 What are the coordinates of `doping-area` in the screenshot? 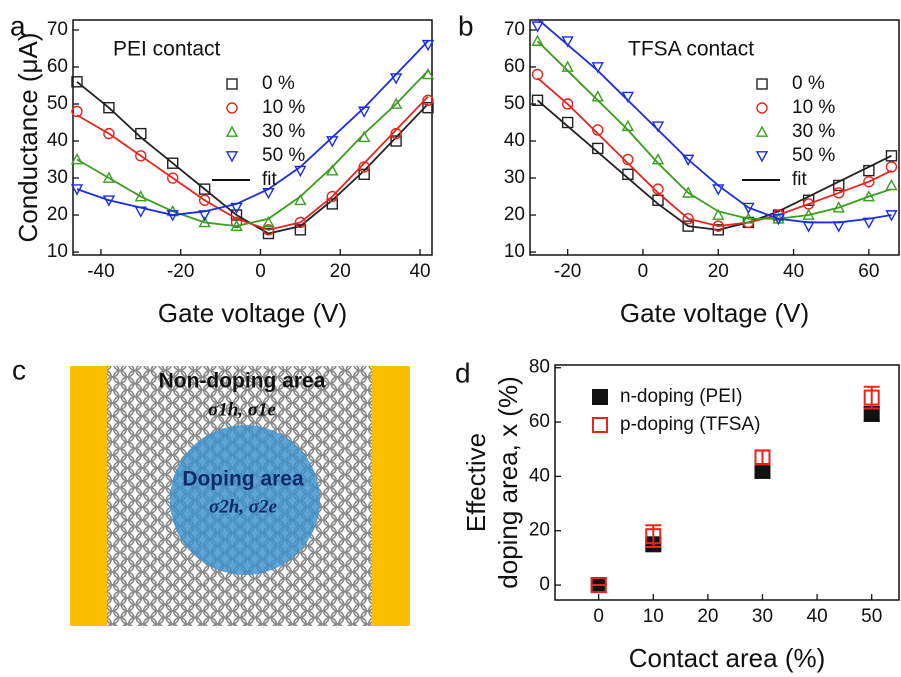 It's located at (245, 500).